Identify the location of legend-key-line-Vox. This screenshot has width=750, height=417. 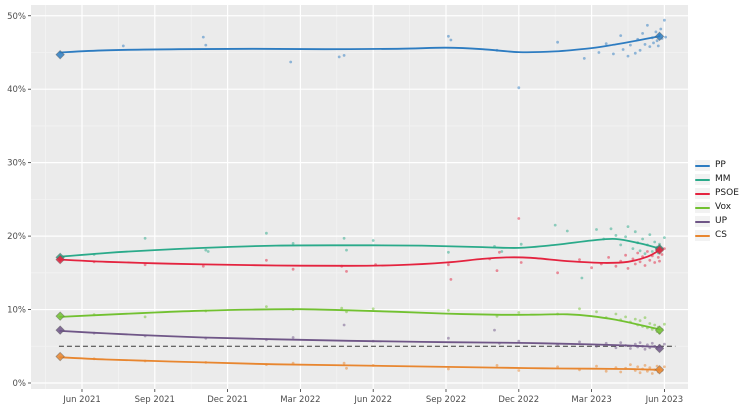
(702, 207).